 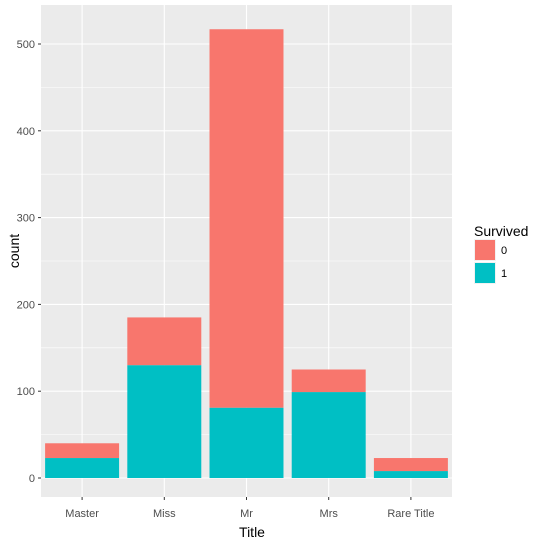 What do you see at coordinates (504, 251) in the screenshot?
I see `legend-label: 0` at bounding box center [504, 251].